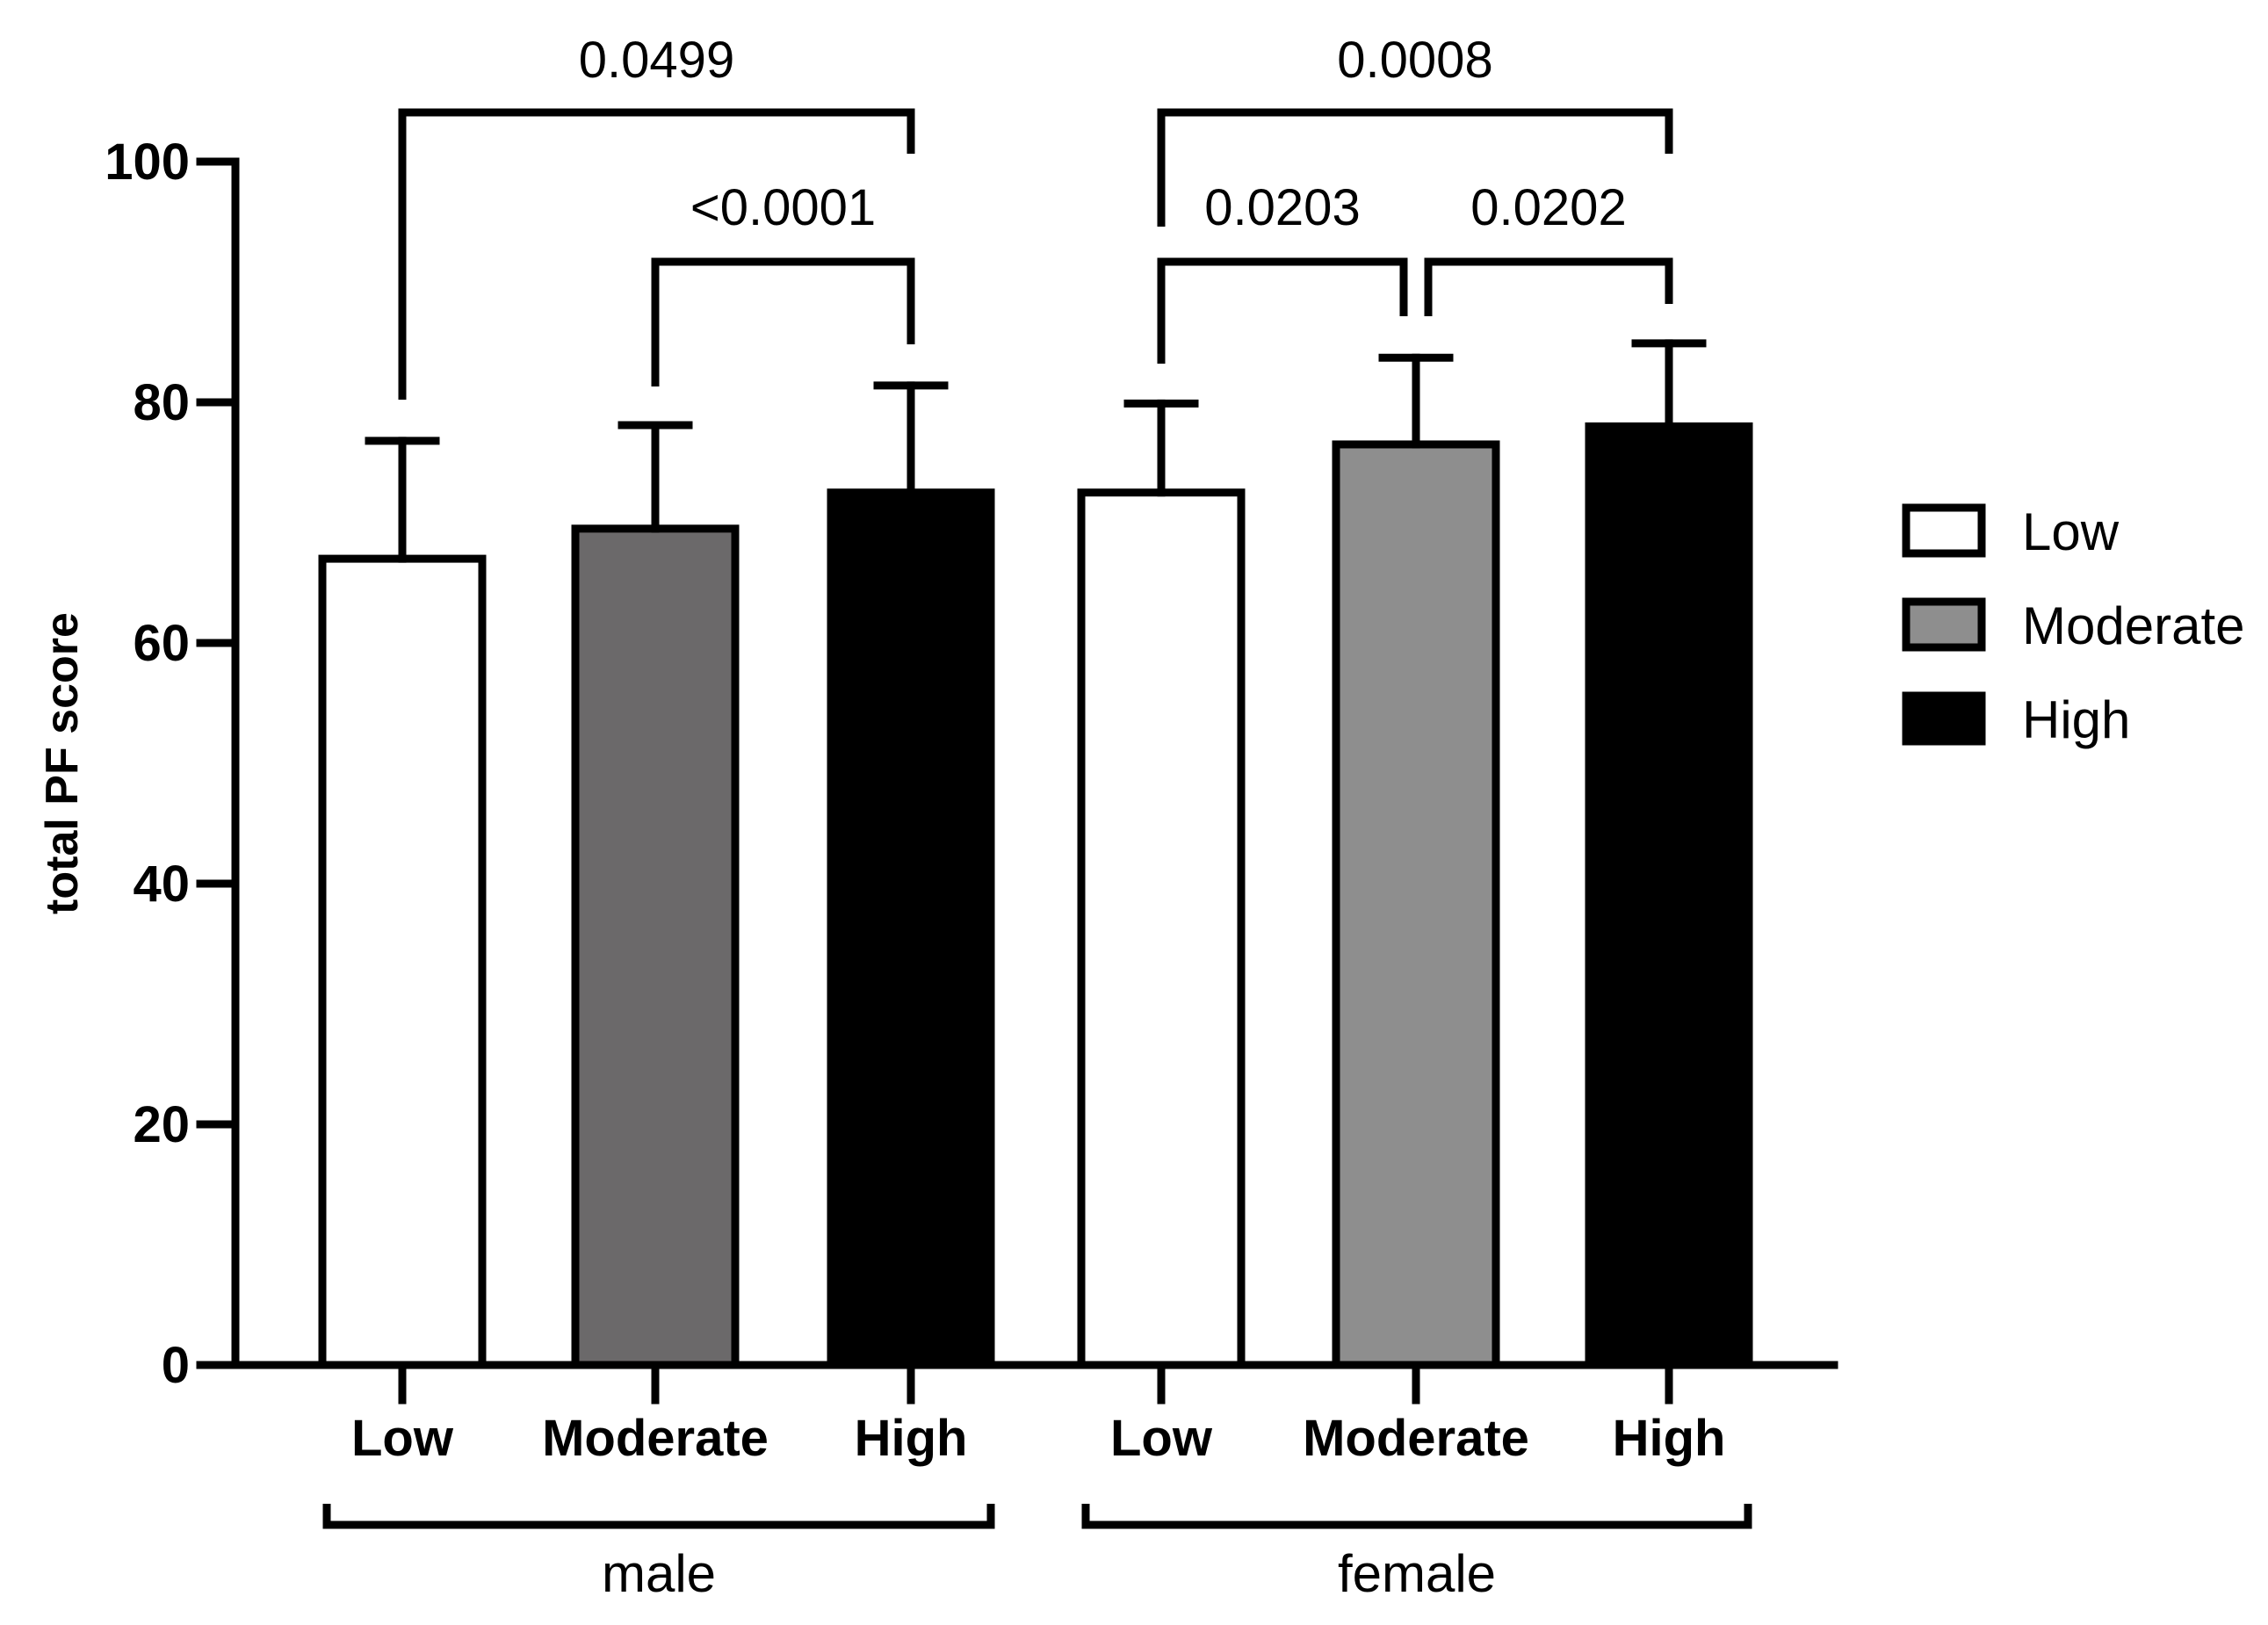 This screenshot has height=1625, width=2268. Describe the element at coordinates (659, 1573) in the screenshot. I see `group-label: male` at that location.